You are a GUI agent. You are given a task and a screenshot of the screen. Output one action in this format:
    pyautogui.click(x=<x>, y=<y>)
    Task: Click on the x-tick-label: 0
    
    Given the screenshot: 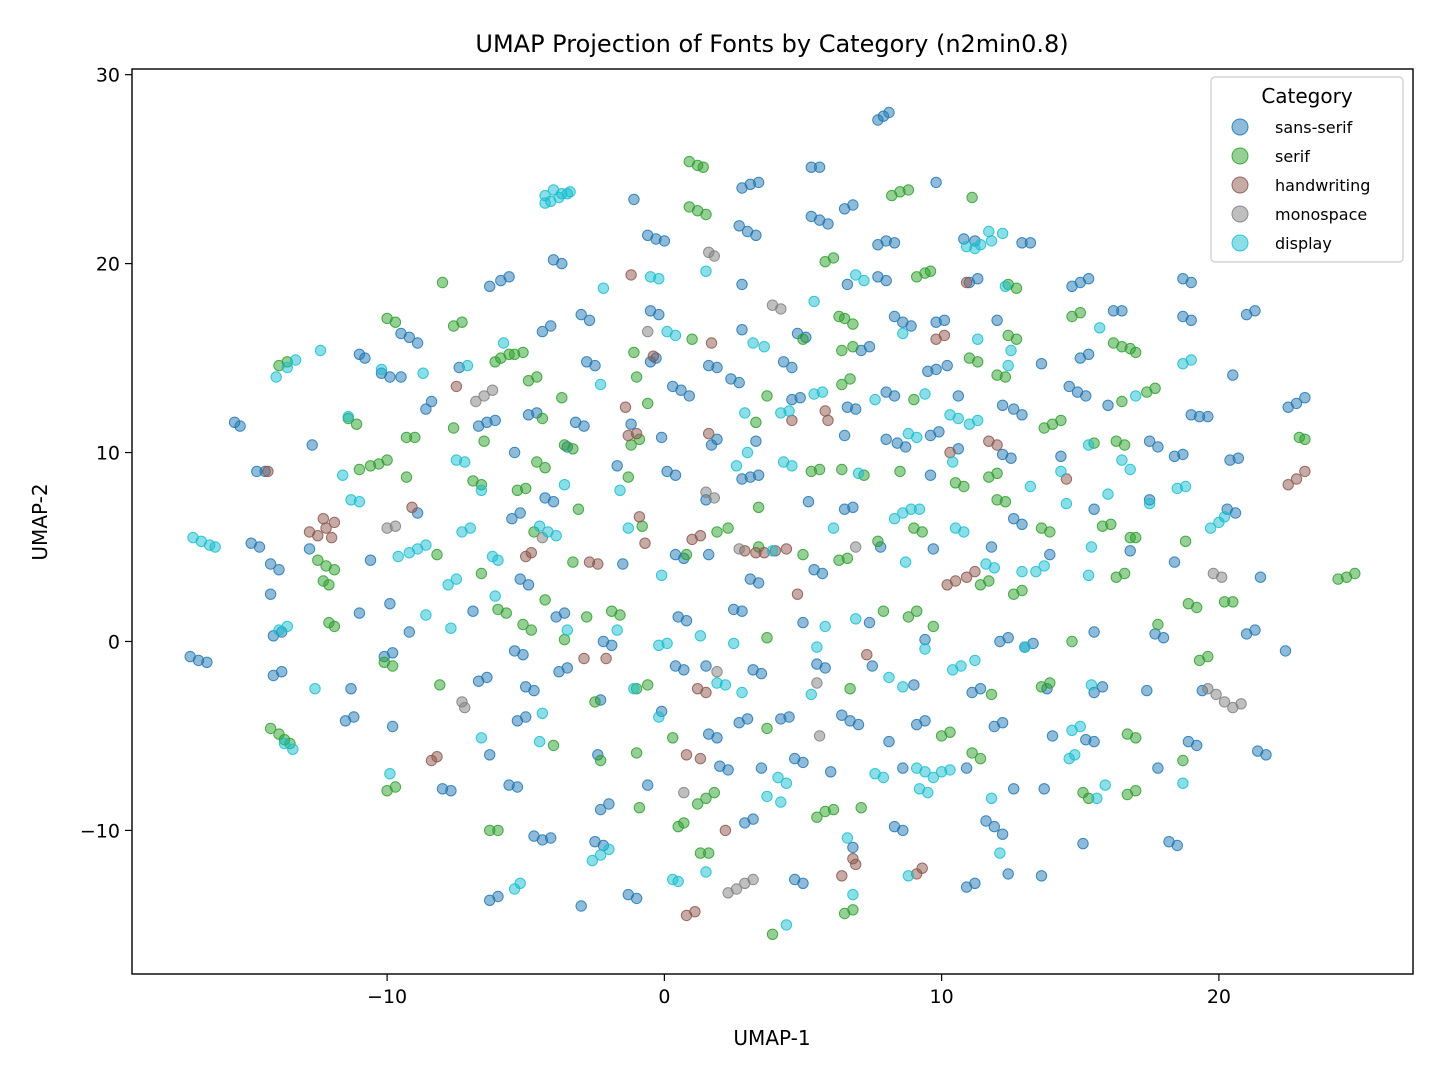 What is the action you would take?
    pyautogui.click(x=664, y=997)
    